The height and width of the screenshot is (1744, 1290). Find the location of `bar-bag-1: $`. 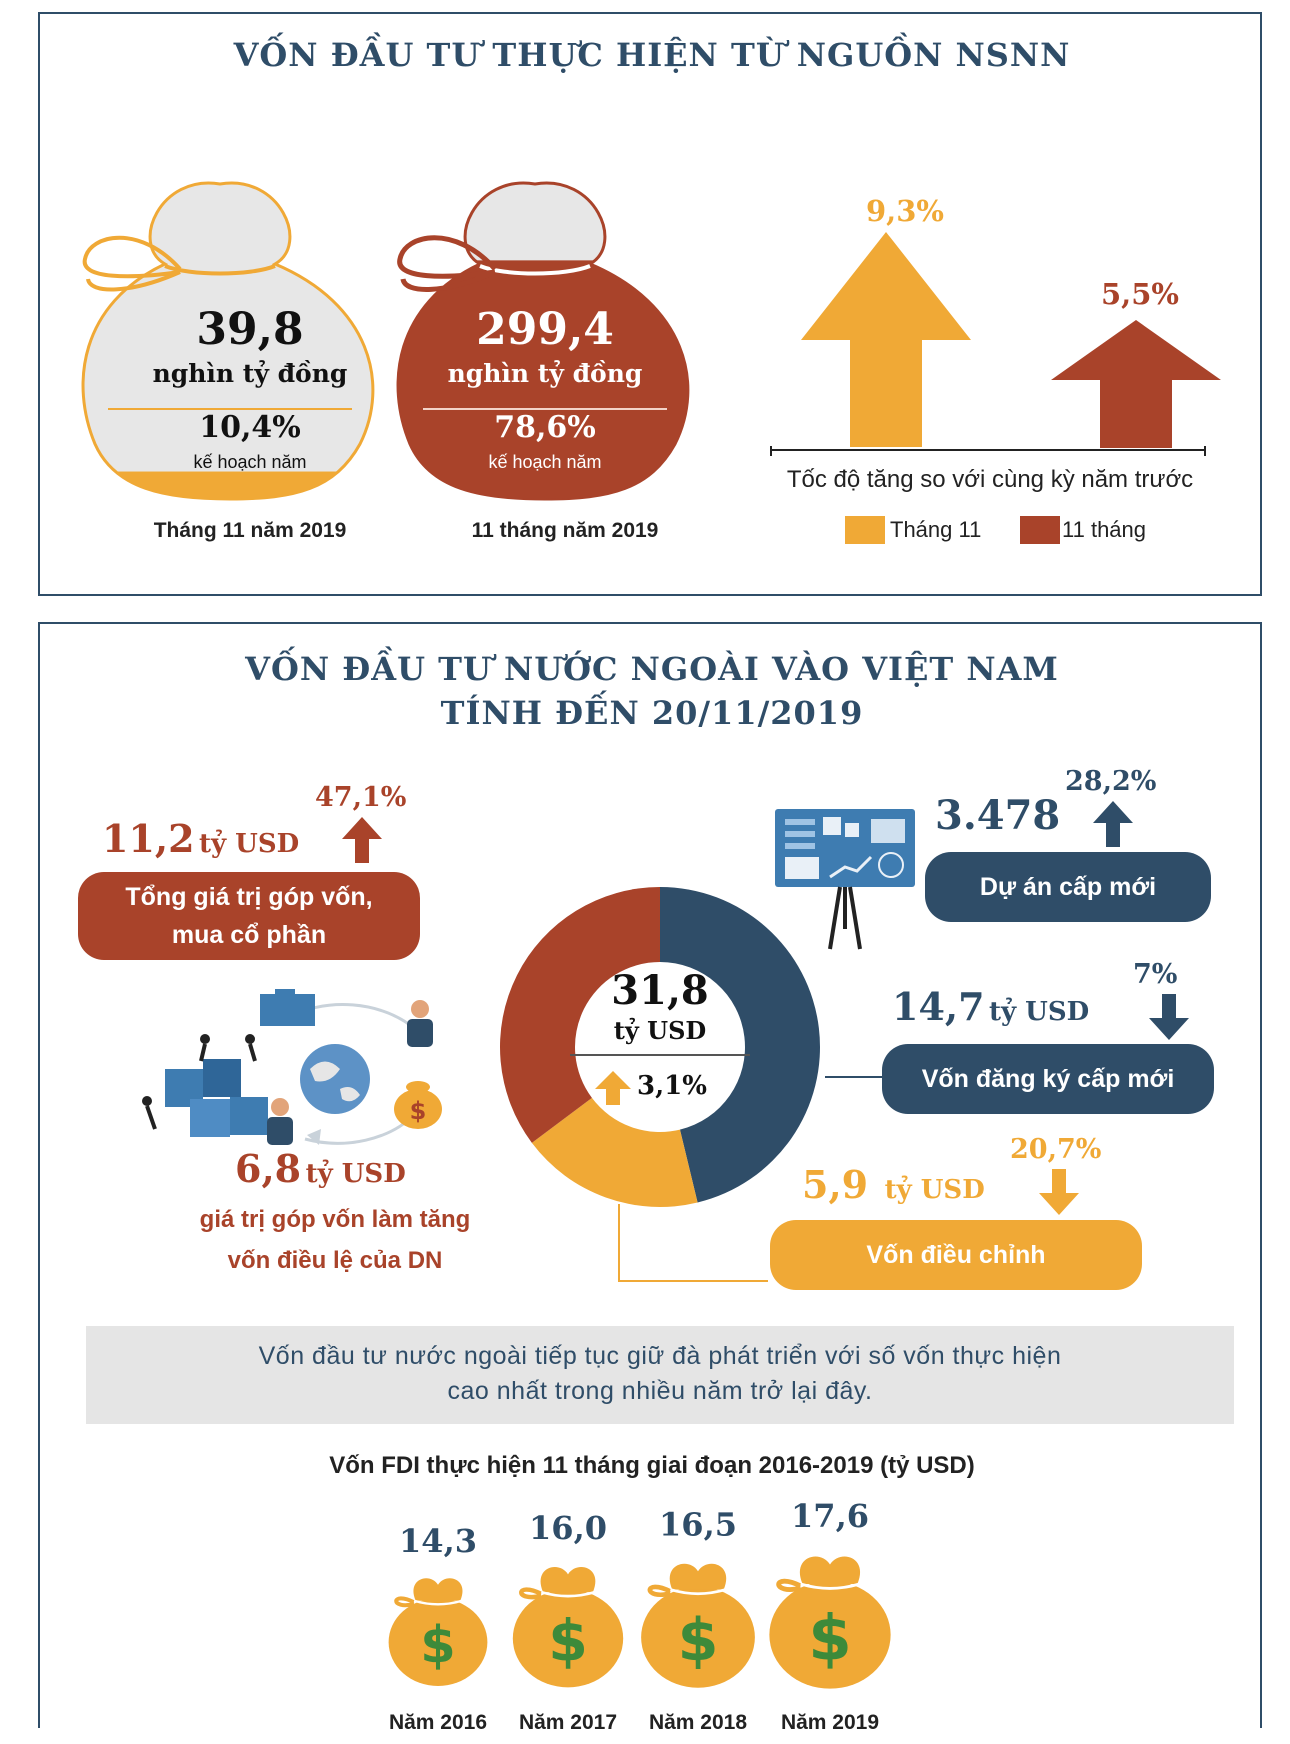

bar-bag-1: $ is located at coordinates (438, 1632).